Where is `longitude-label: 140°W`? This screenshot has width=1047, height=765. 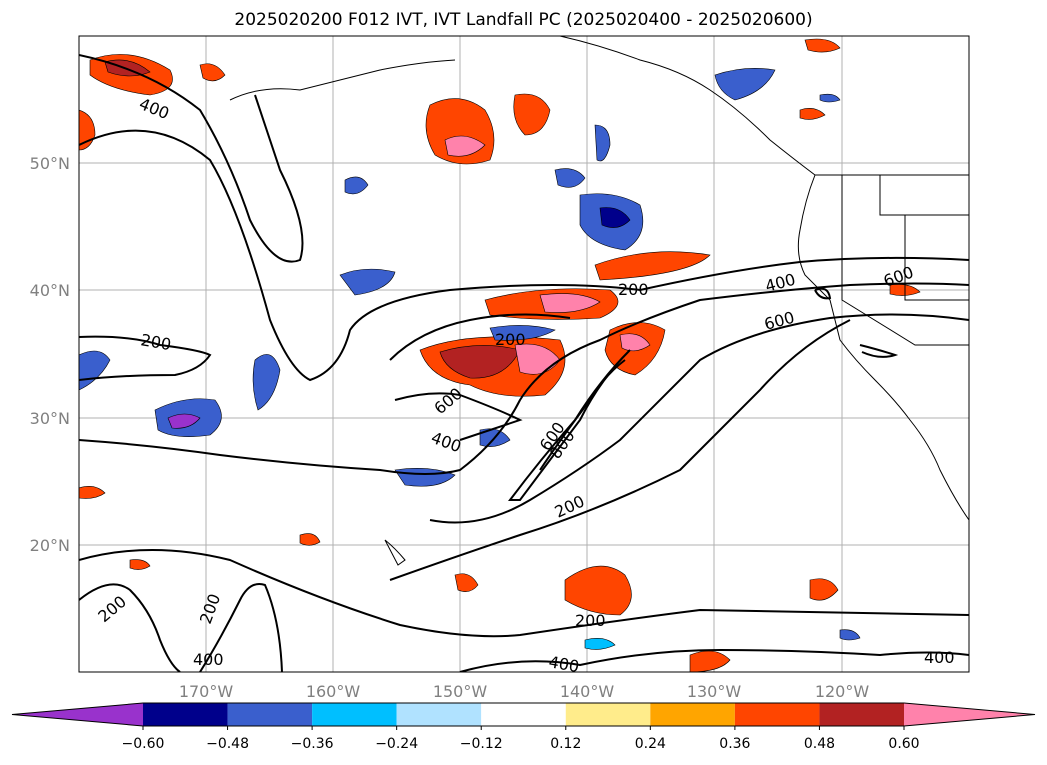
longitude-label: 140°W is located at coordinates (587, 691).